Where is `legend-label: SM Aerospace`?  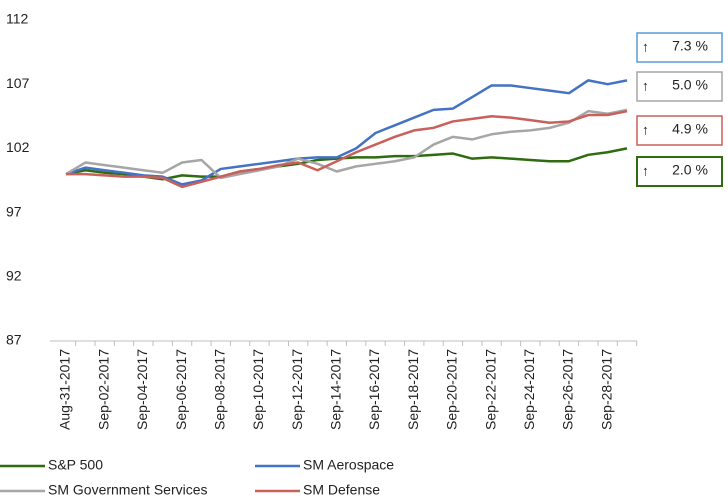 legend-label: SM Aerospace is located at coordinates (348, 465).